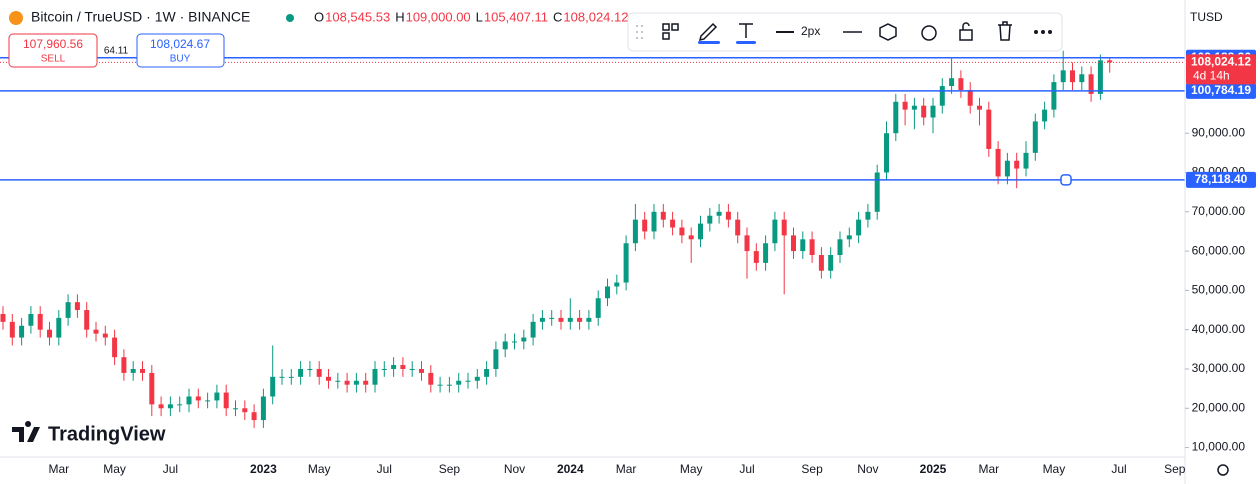 Image resolution: width=1260 pixels, height=484 pixels. I want to click on x-tick-label: 2024, so click(570, 469).